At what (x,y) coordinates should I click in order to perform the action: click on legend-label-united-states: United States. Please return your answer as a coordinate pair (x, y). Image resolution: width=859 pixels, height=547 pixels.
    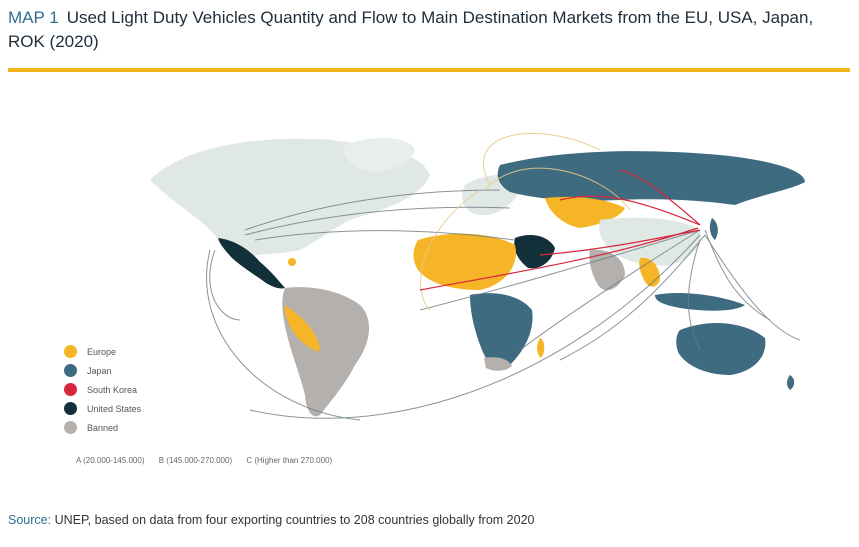
    Looking at the image, I should click on (114, 408).